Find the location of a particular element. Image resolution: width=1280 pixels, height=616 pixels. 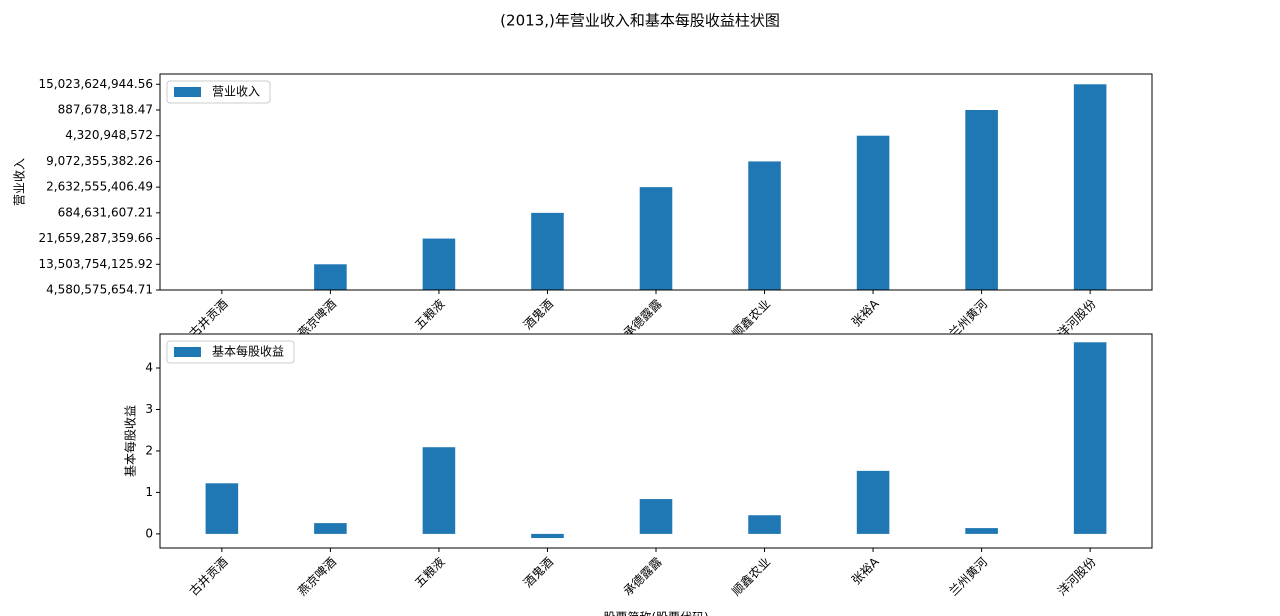

y-tick-label: 4,320,948,572 is located at coordinates (109, 135).